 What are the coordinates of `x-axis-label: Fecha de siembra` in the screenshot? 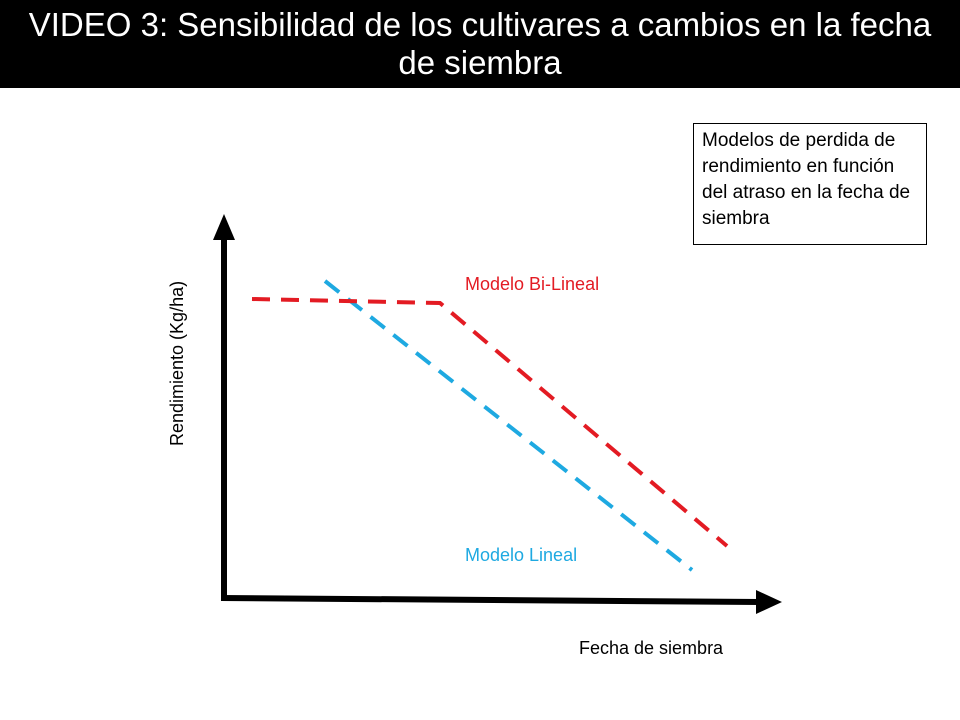 It's located at (651, 648).